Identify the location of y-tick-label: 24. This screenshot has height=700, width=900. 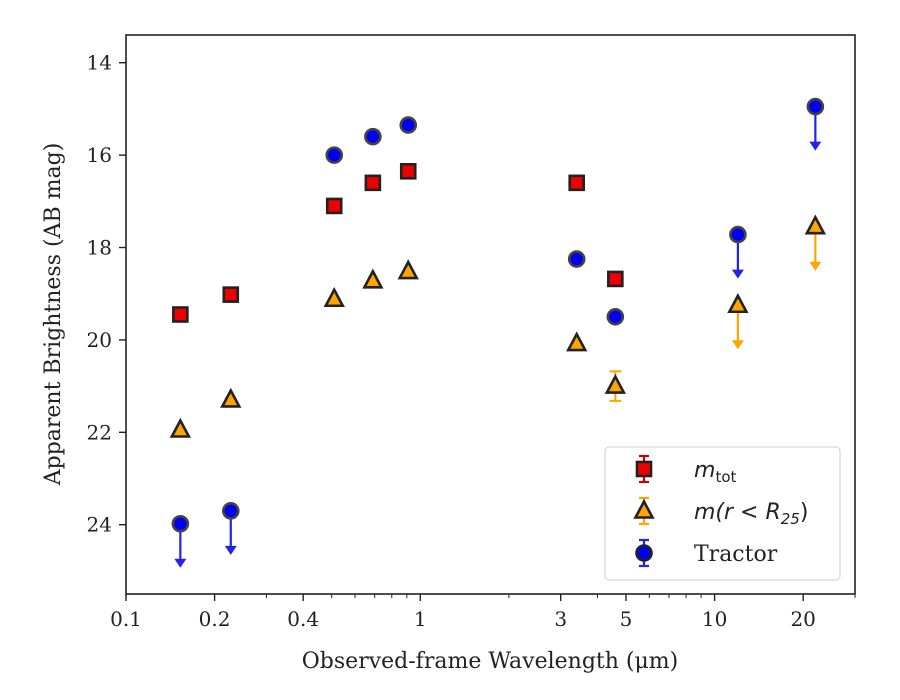
(99, 525).